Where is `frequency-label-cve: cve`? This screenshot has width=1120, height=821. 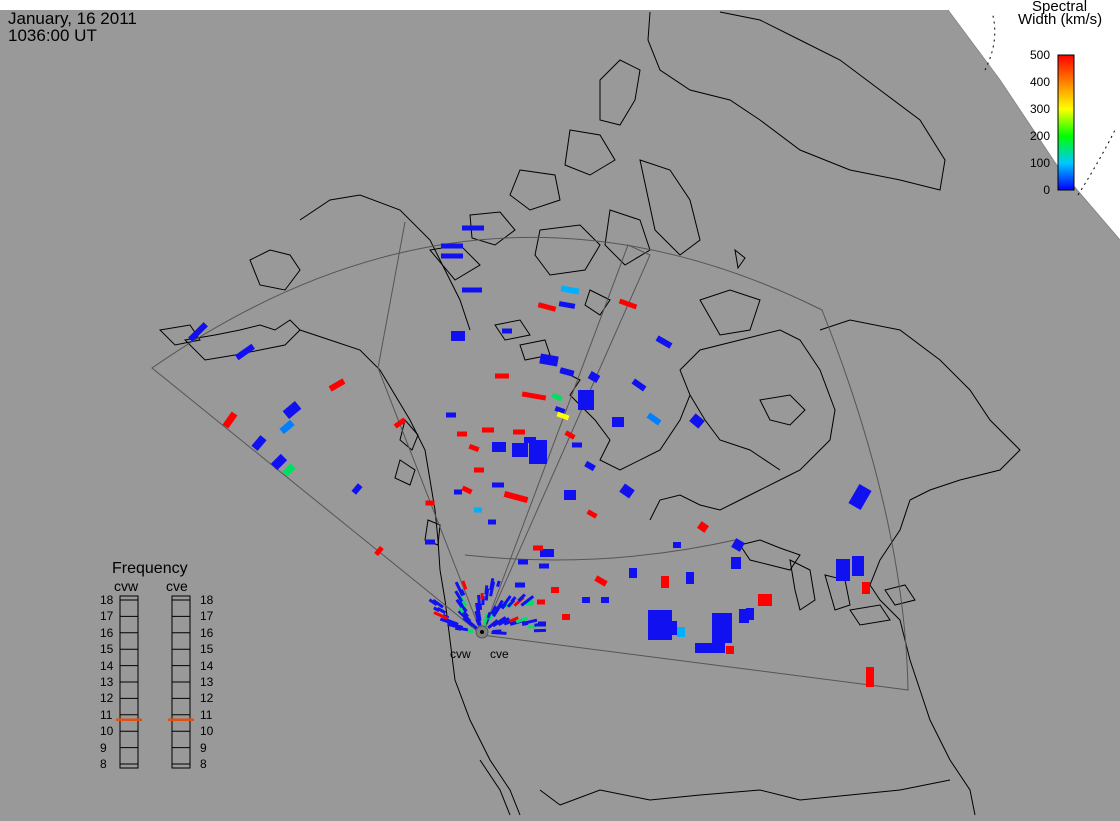
frequency-label-cve: cve is located at coordinates (177, 586).